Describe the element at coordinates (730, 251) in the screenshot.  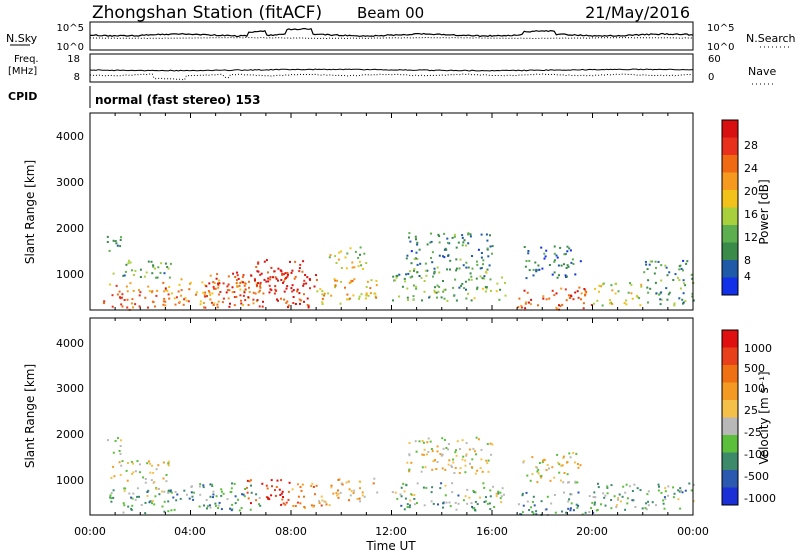
I see `power-colorbar-swatch` at that location.